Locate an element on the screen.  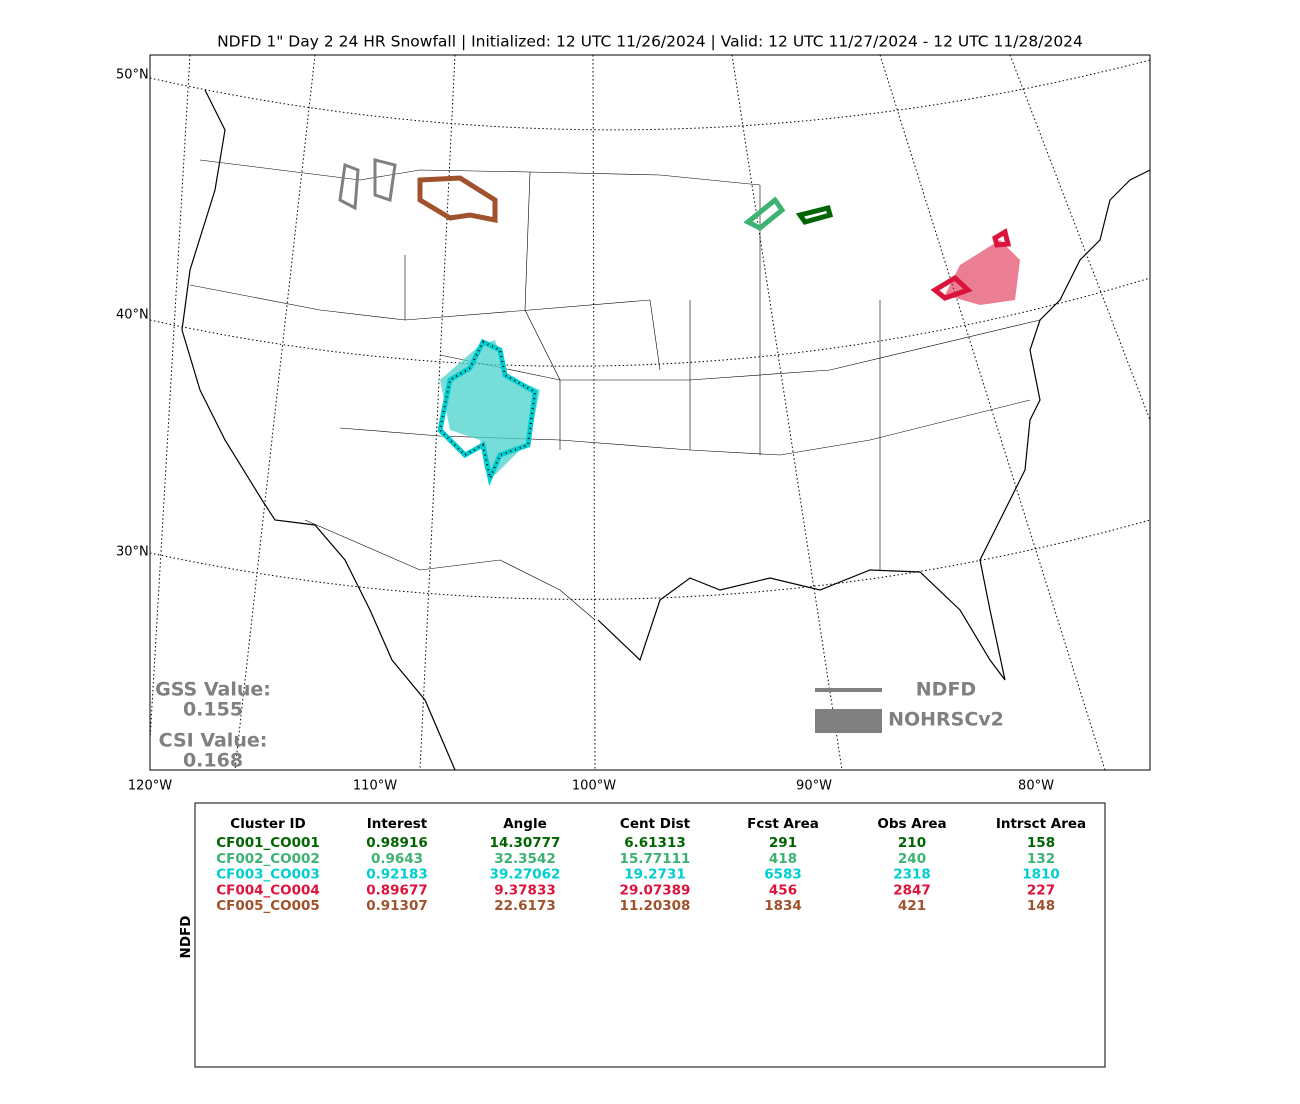
table-cell: CF003_CO003 is located at coordinates (268, 875).